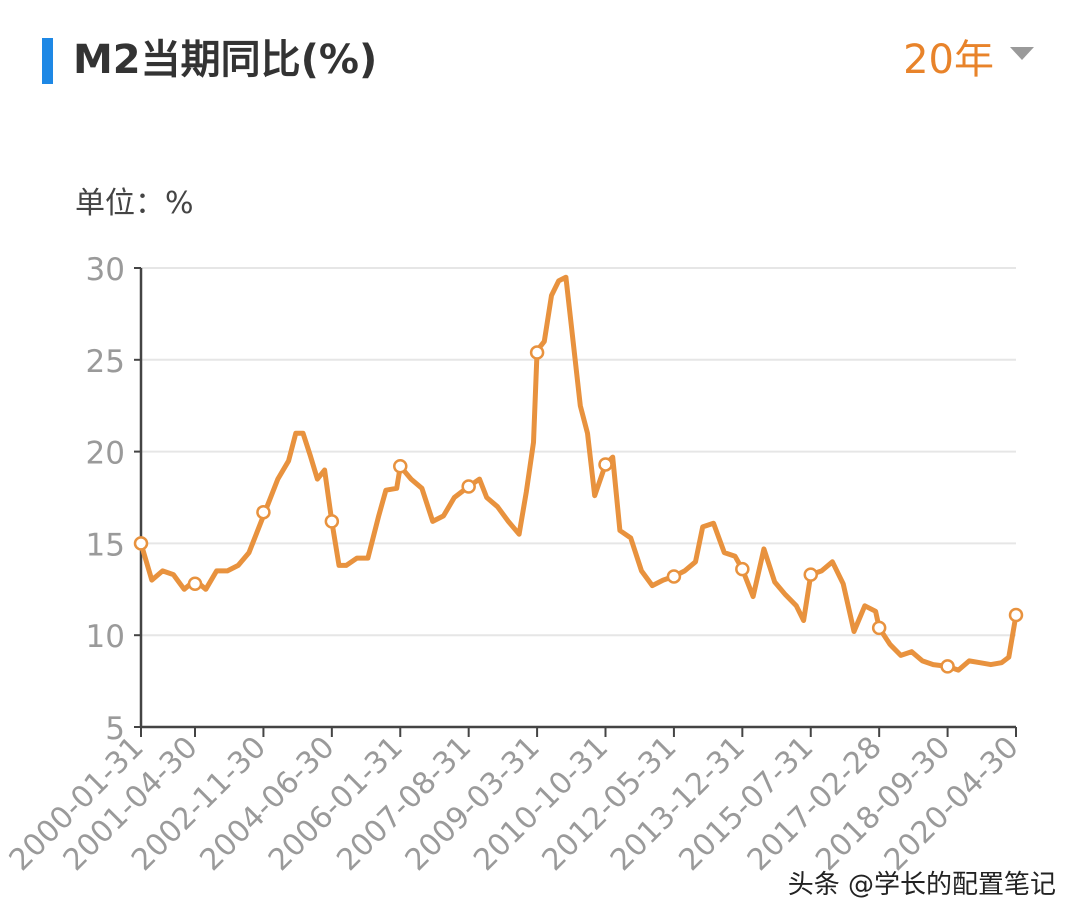 The width and height of the screenshot is (1080, 919). I want to click on chart-title: M2当期同比(%), so click(225, 60).